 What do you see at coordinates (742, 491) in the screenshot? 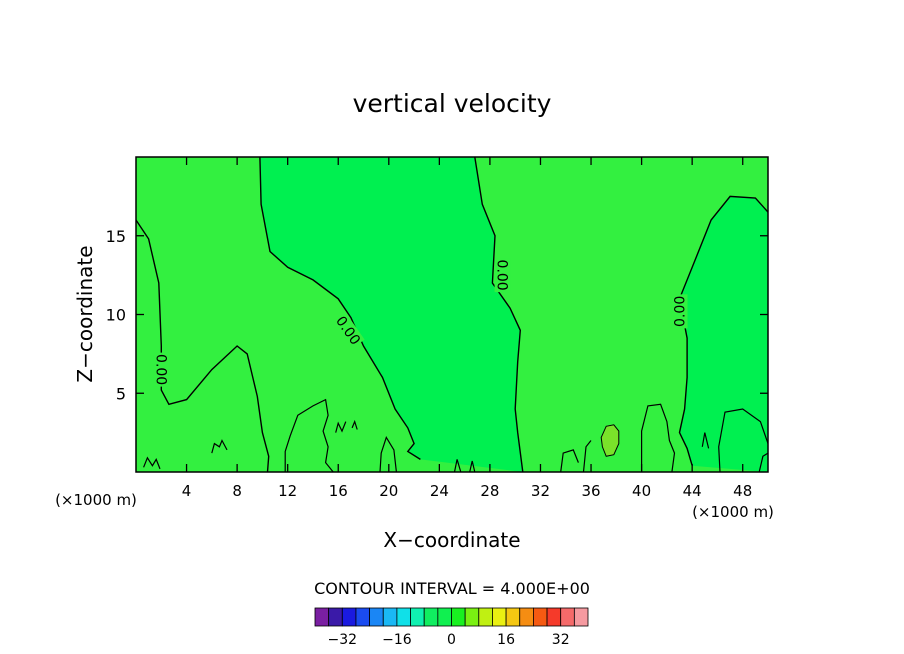
I see `x-tick-label: 48` at bounding box center [742, 491].